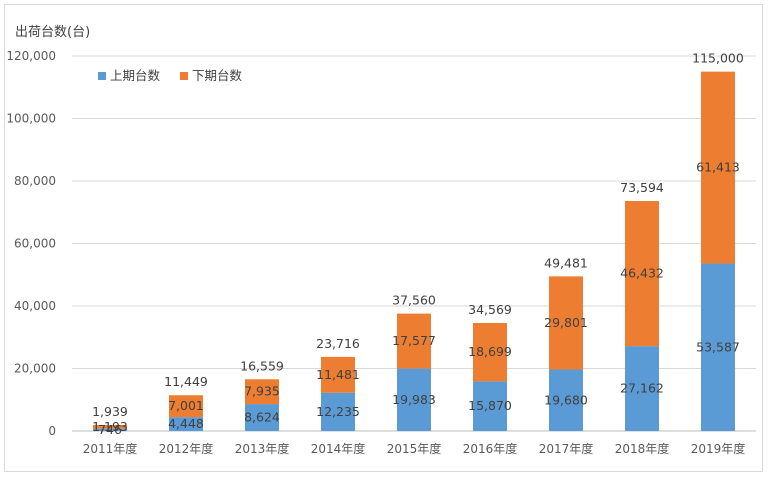  What do you see at coordinates (170, 75) in the screenshot?
I see `legend: 上期台数 下期台数` at bounding box center [170, 75].